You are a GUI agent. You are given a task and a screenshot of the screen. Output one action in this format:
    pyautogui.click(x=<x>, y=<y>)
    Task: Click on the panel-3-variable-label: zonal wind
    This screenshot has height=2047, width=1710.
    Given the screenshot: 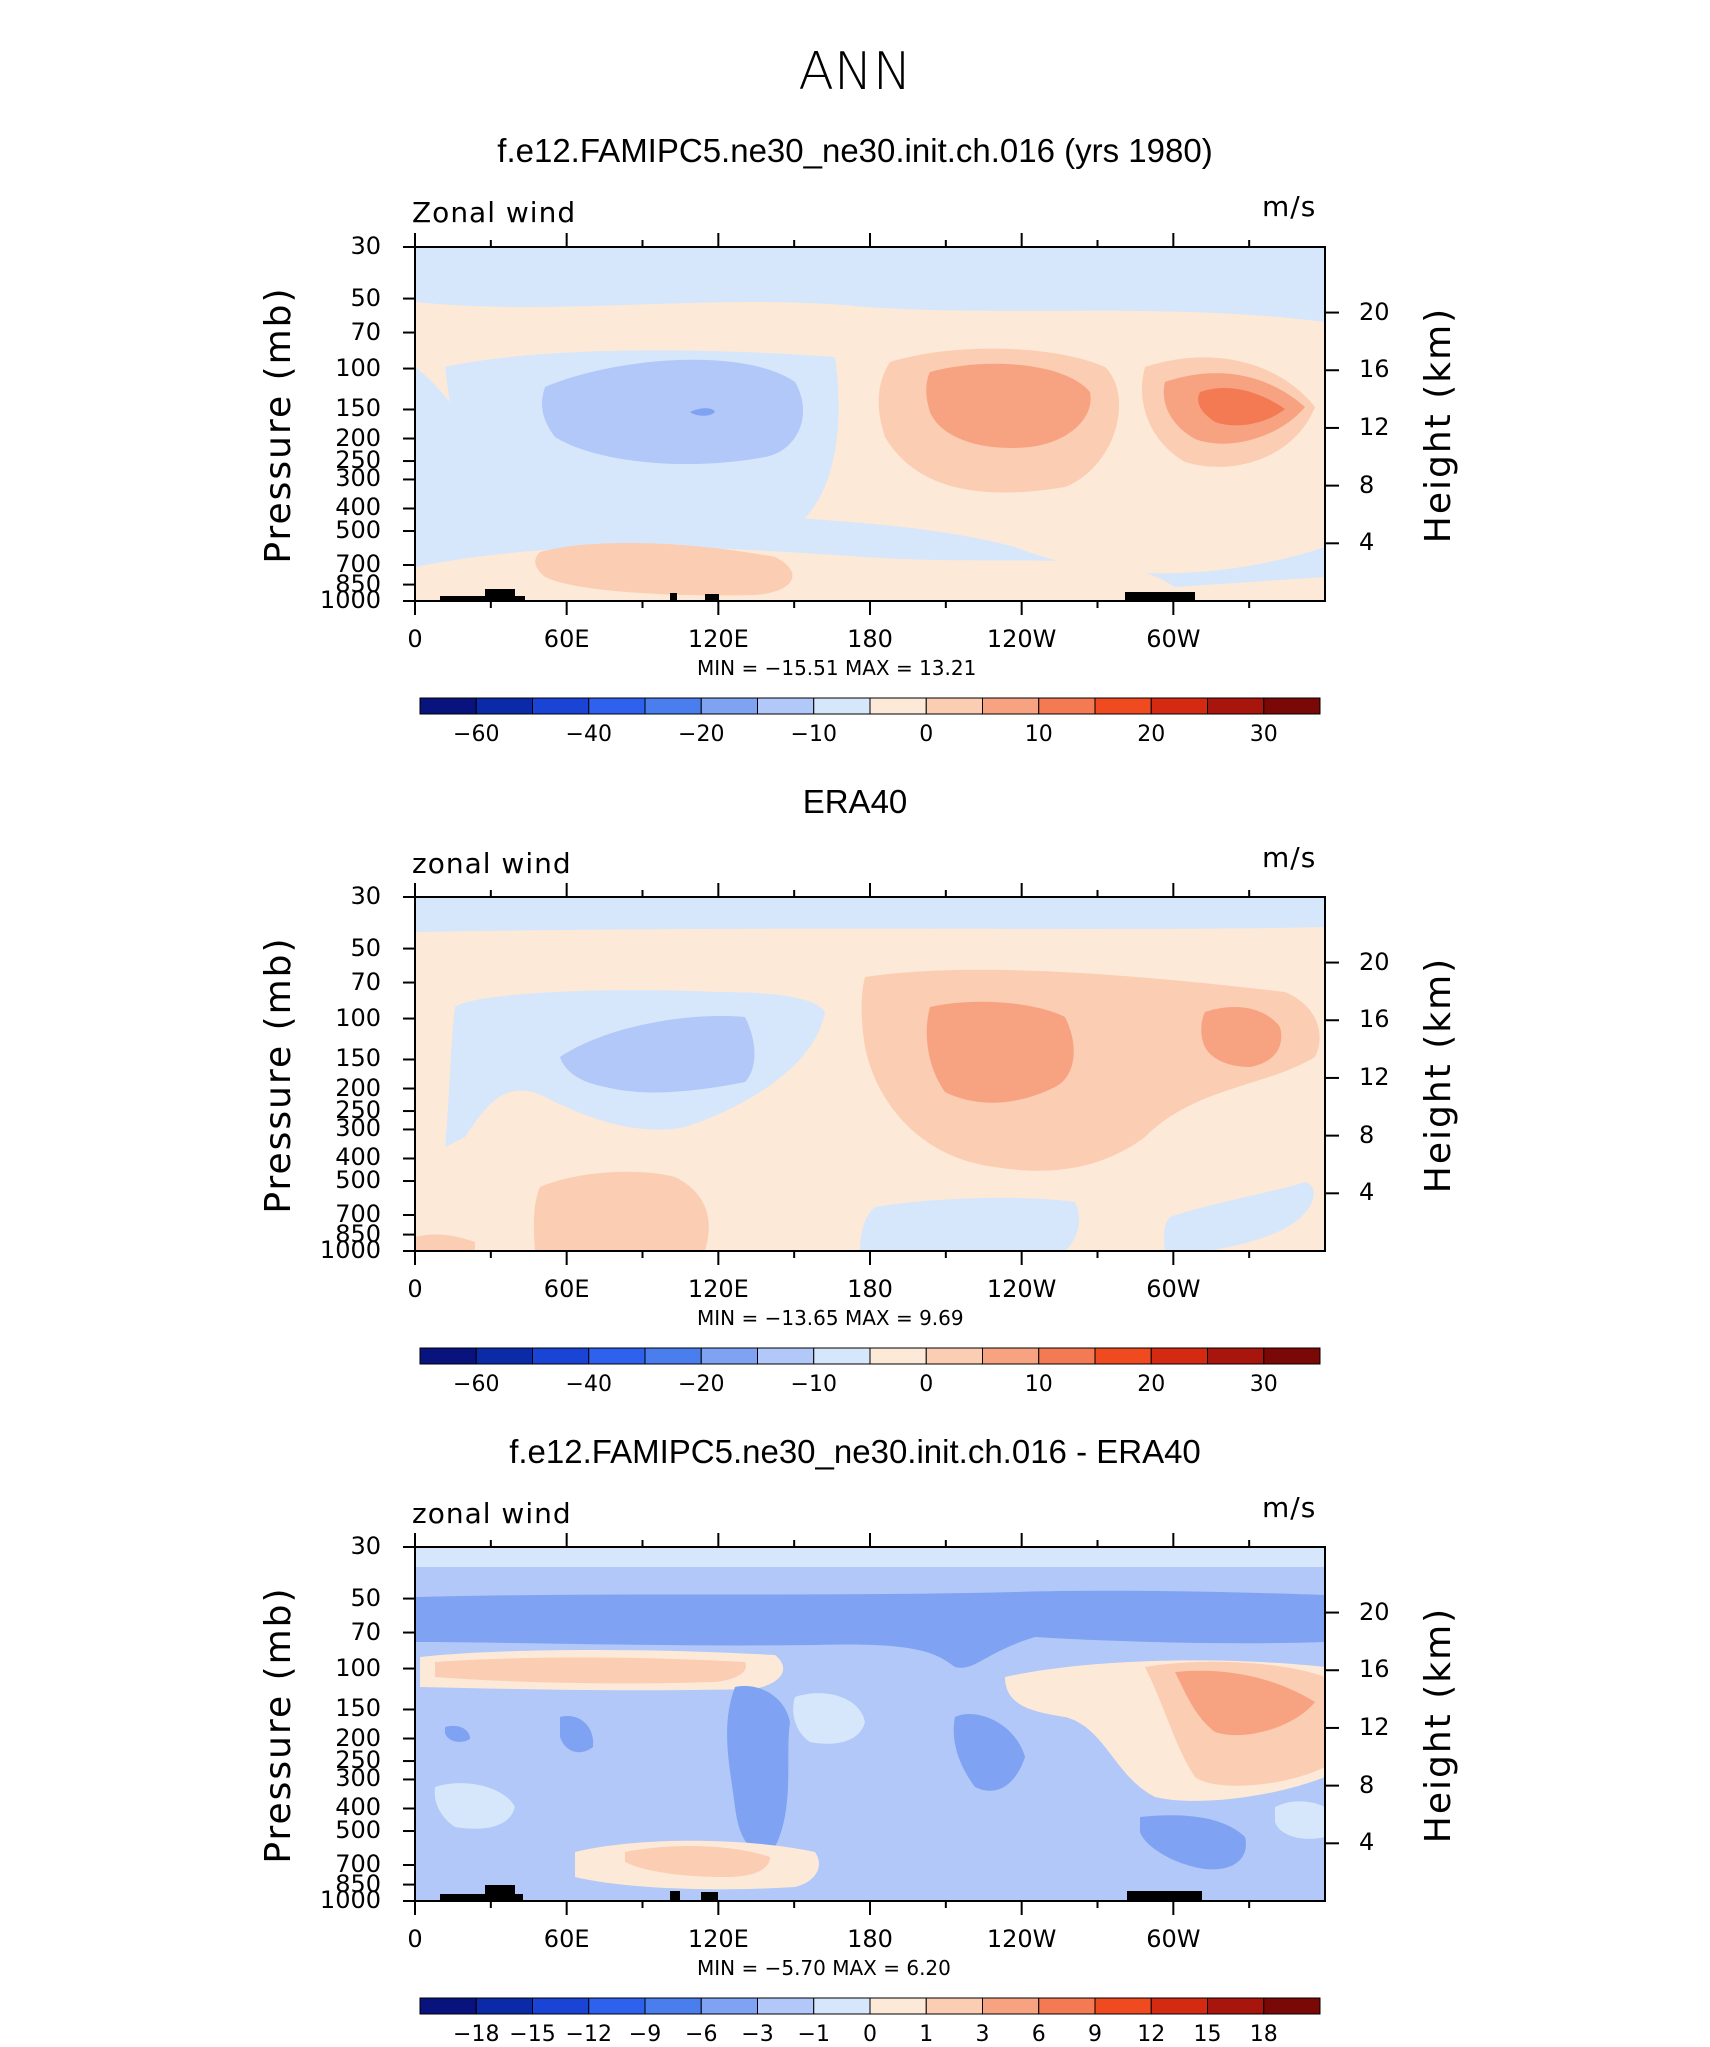 What is the action you would take?
    pyautogui.click(x=492, y=1513)
    